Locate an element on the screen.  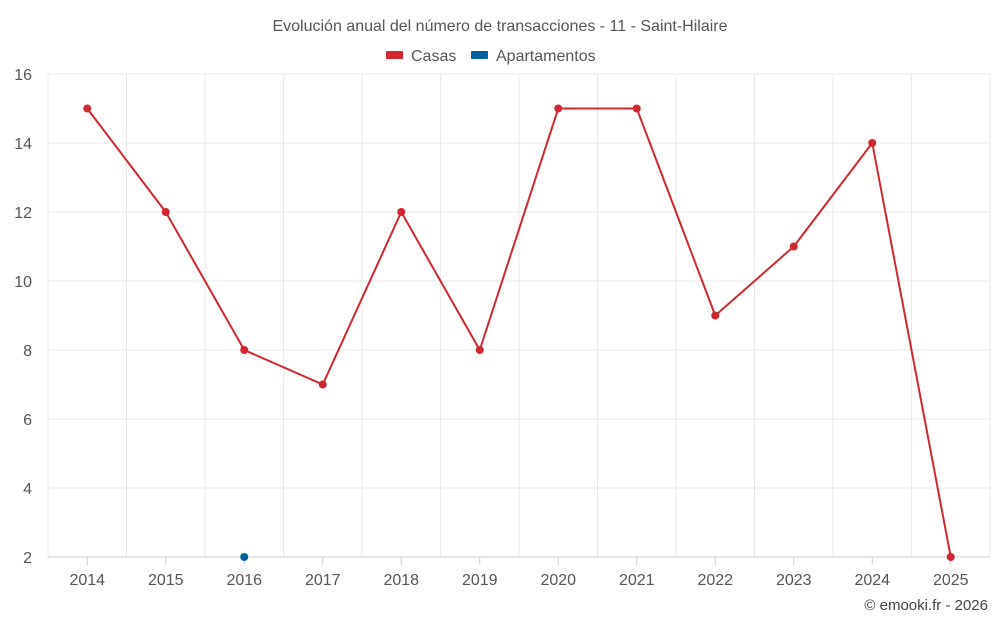
x-tick-label: 2017 is located at coordinates (323, 580).